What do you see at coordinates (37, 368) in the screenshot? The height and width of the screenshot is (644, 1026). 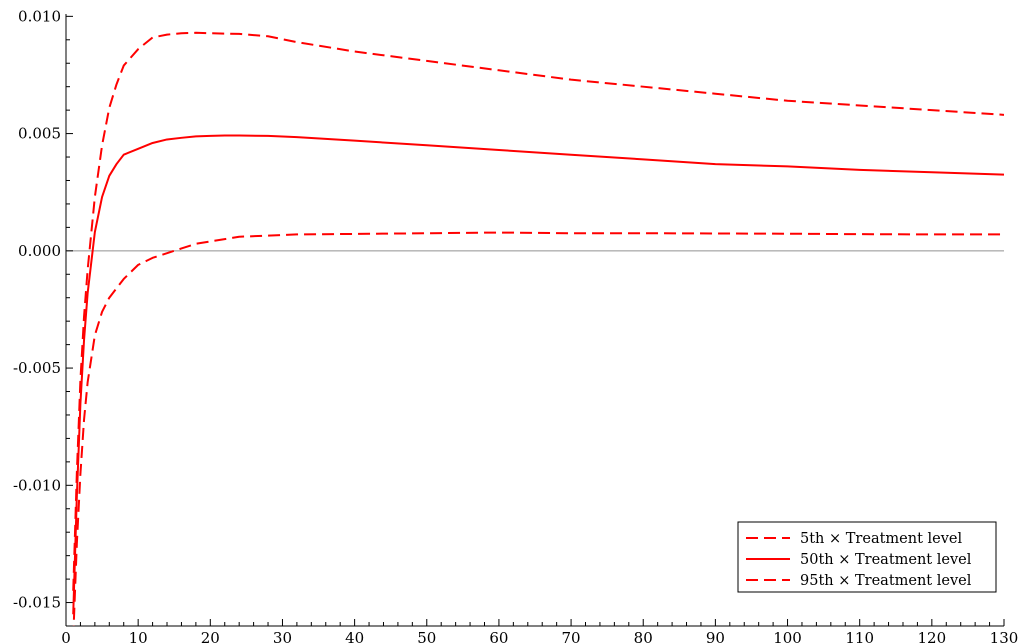 I see `y-tick-label: -0.005` at bounding box center [37, 368].